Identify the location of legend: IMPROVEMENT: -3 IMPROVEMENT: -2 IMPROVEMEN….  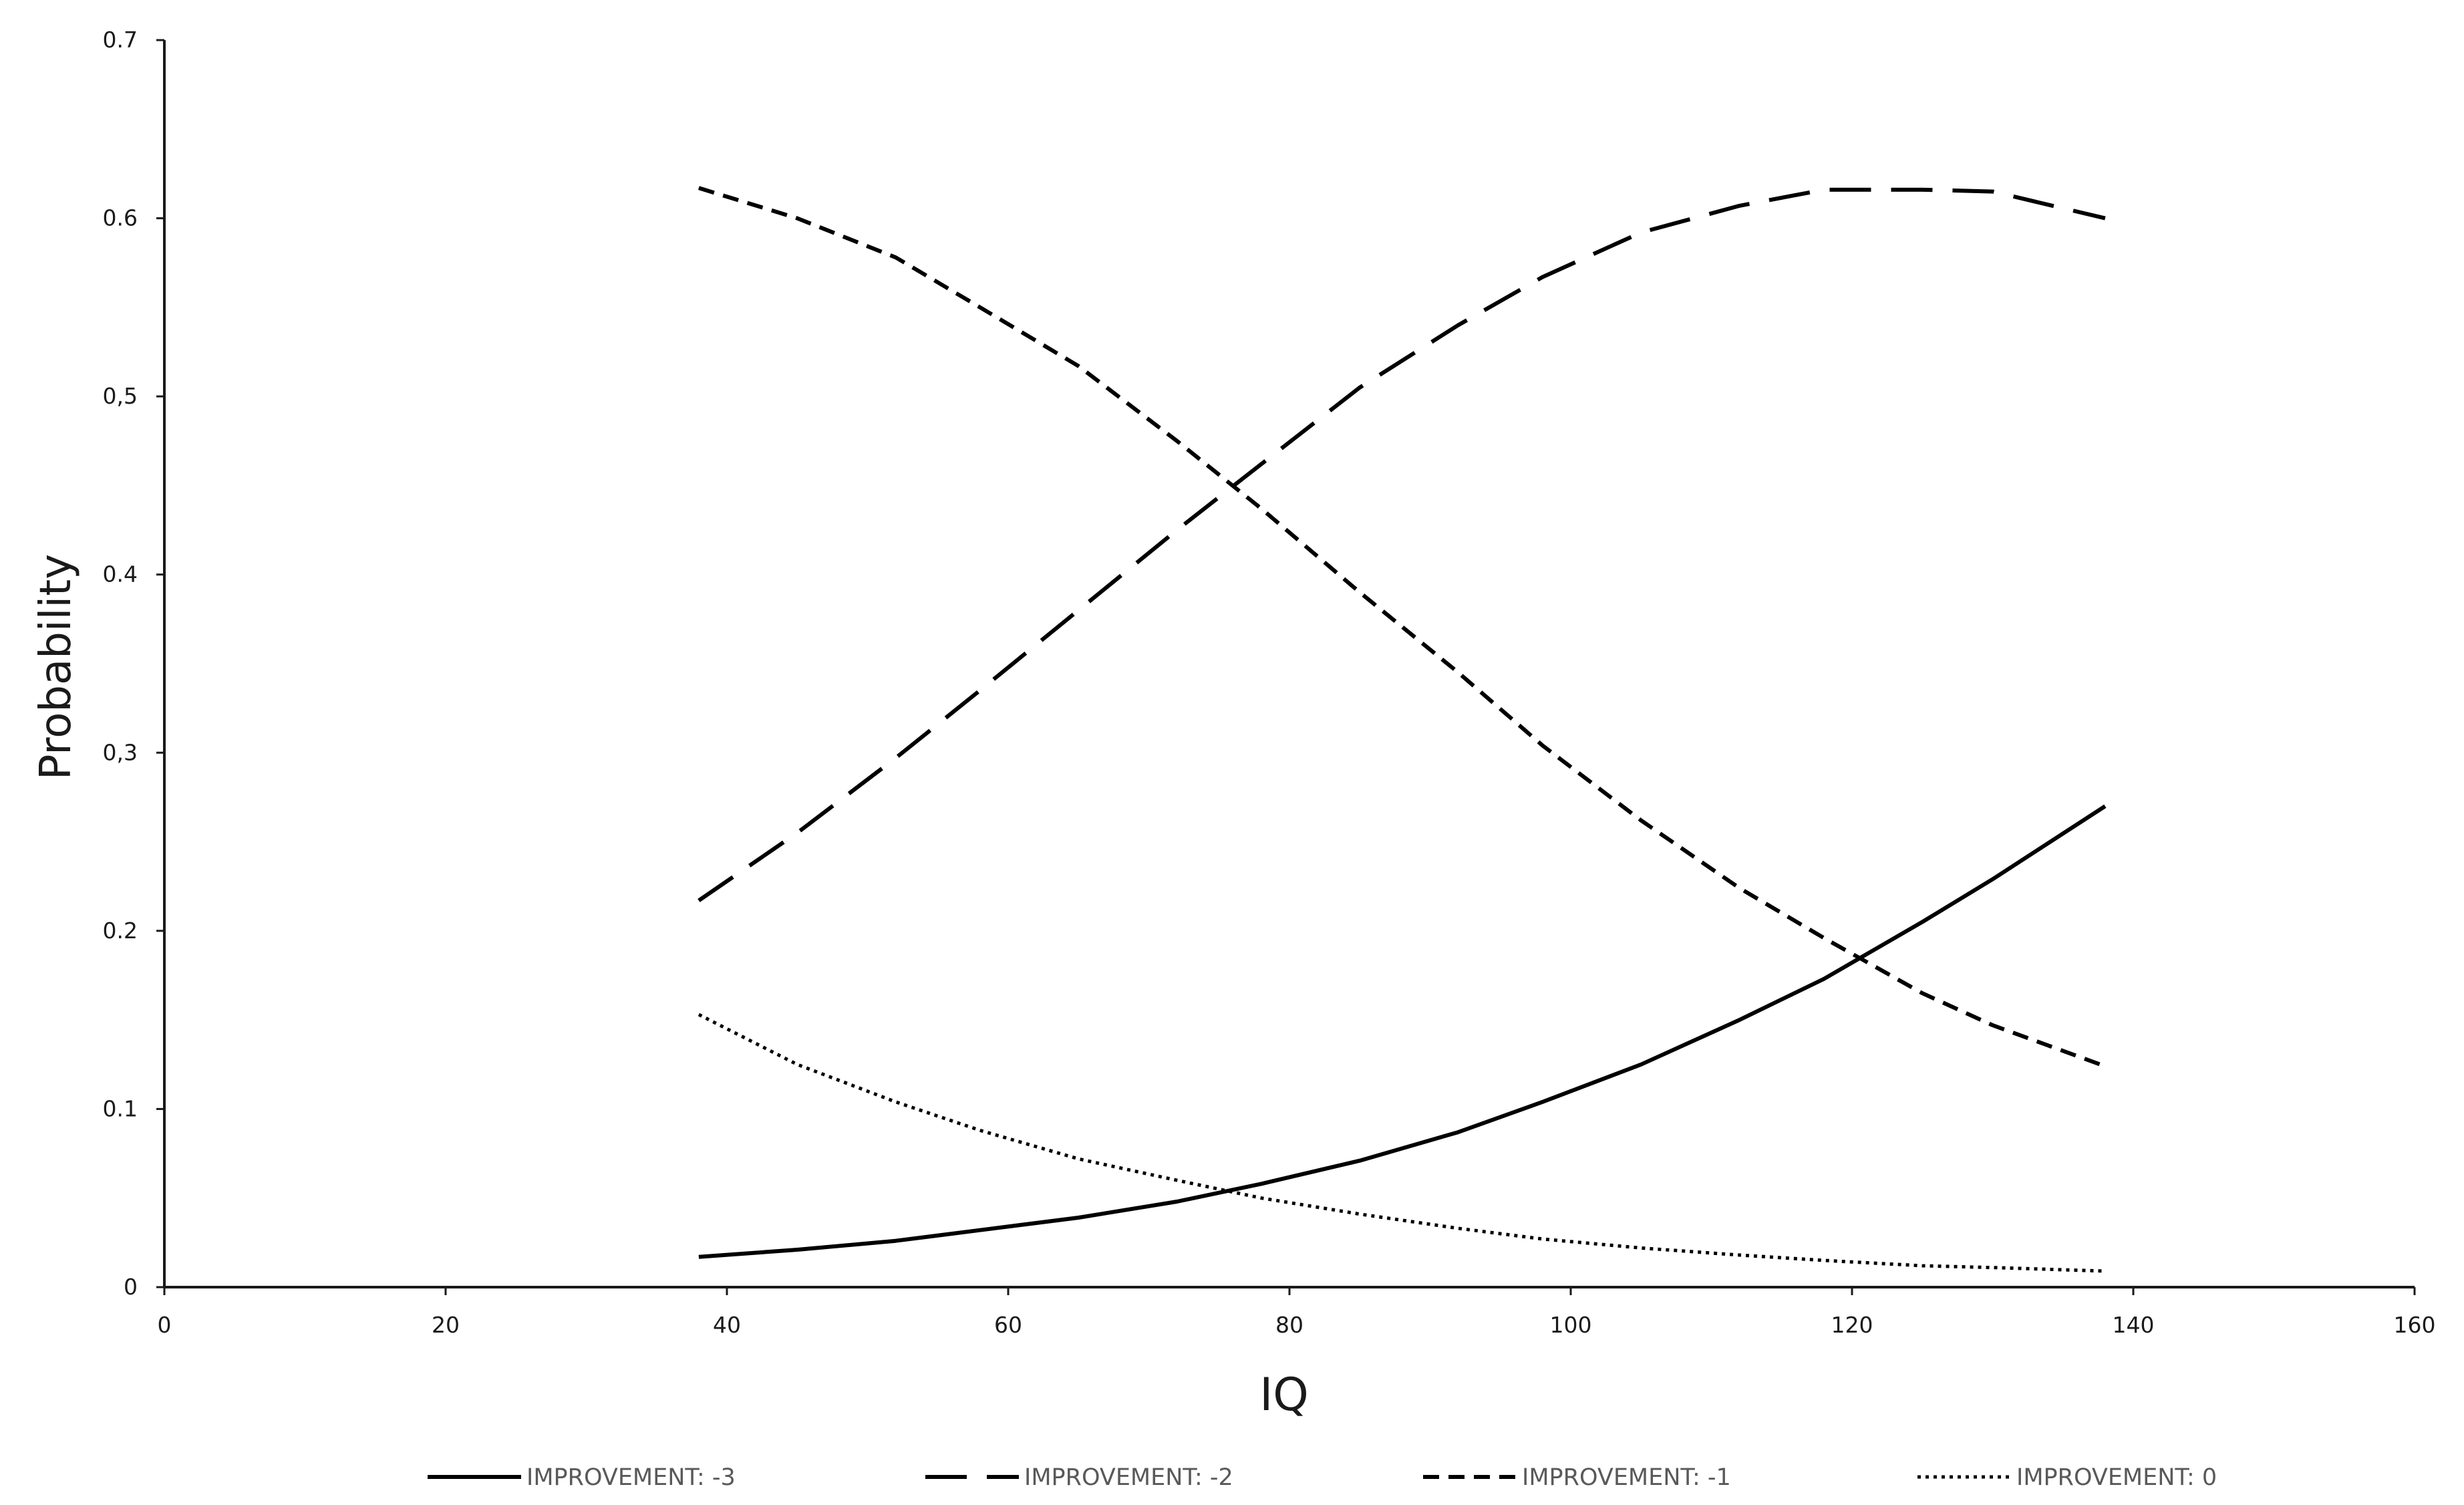
(1322, 1477).